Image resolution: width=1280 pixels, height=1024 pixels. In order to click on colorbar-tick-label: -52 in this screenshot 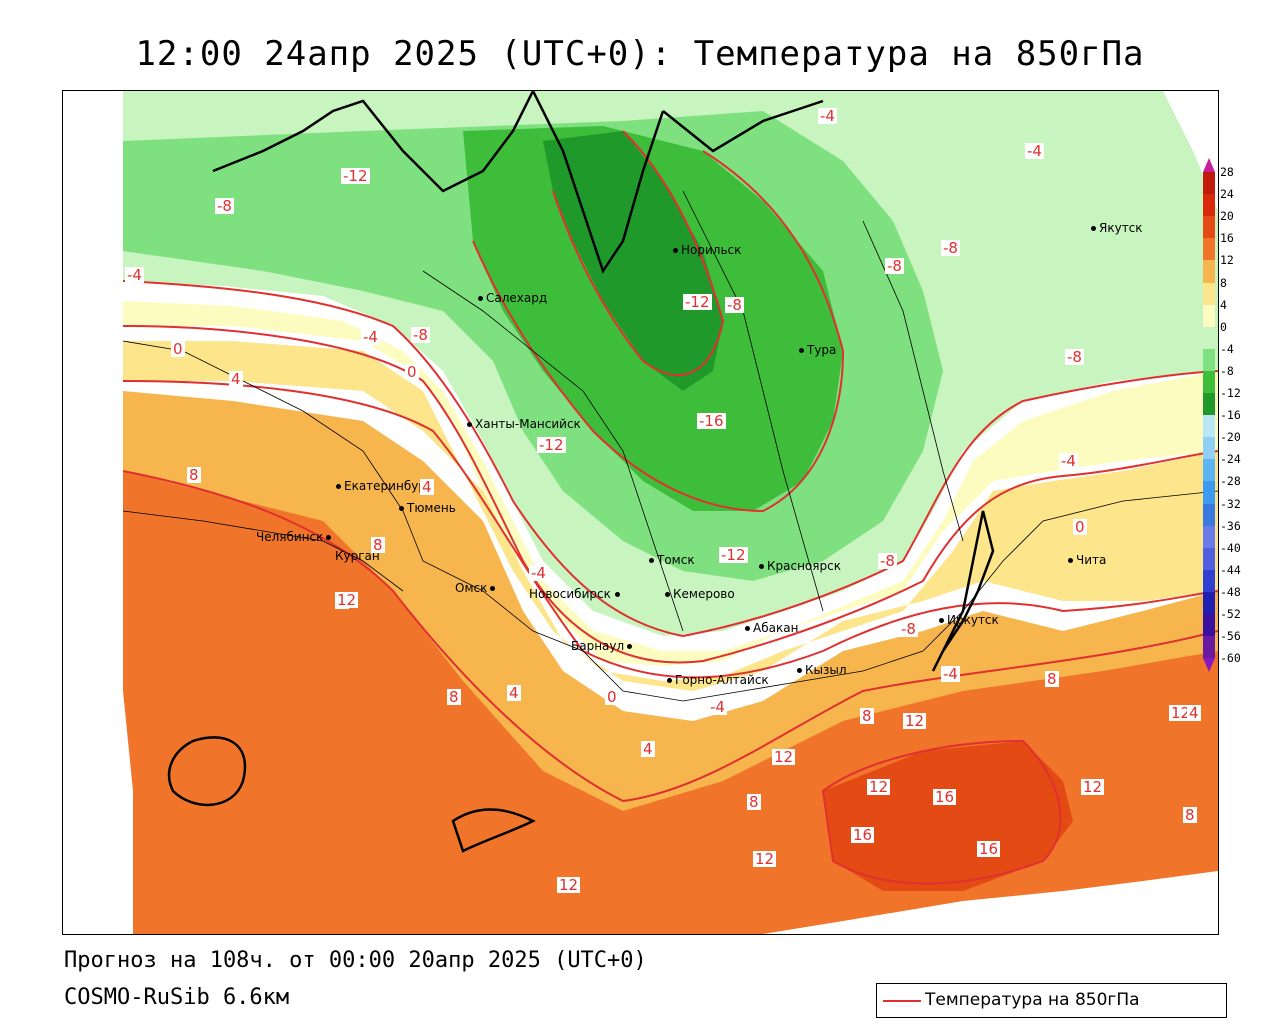, I will do `click(1230, 614)`.